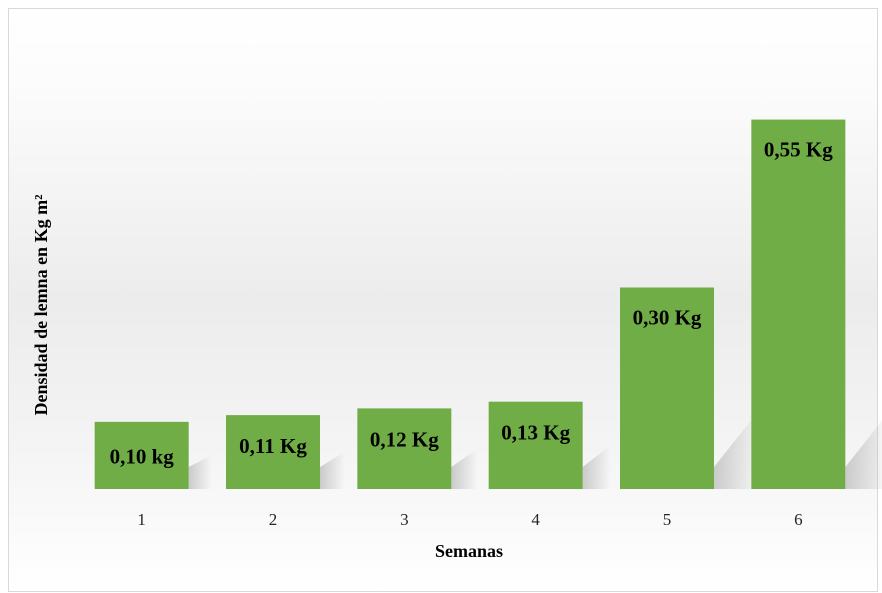  What do you see at coordinates (798, 150) in the screenshot?
I see `data-label: 0,55 Kg` at bounding box center [798, 150].